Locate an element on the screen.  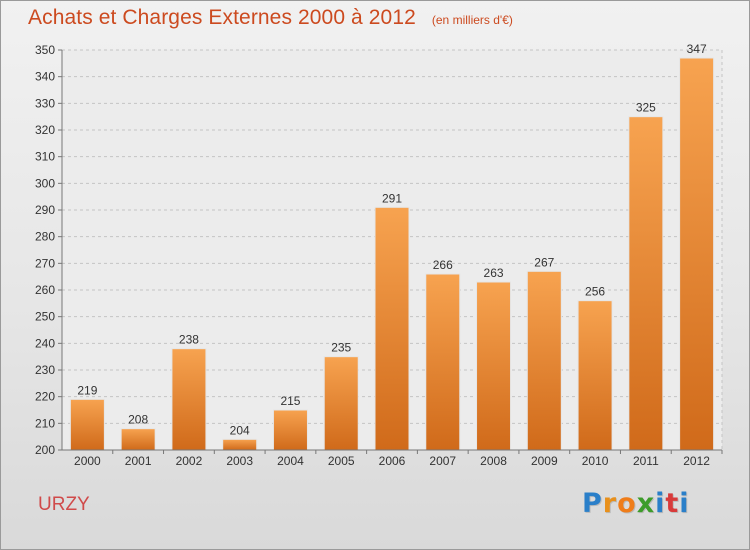
y-tick-label: 330 is located at coordinates (45, 103).